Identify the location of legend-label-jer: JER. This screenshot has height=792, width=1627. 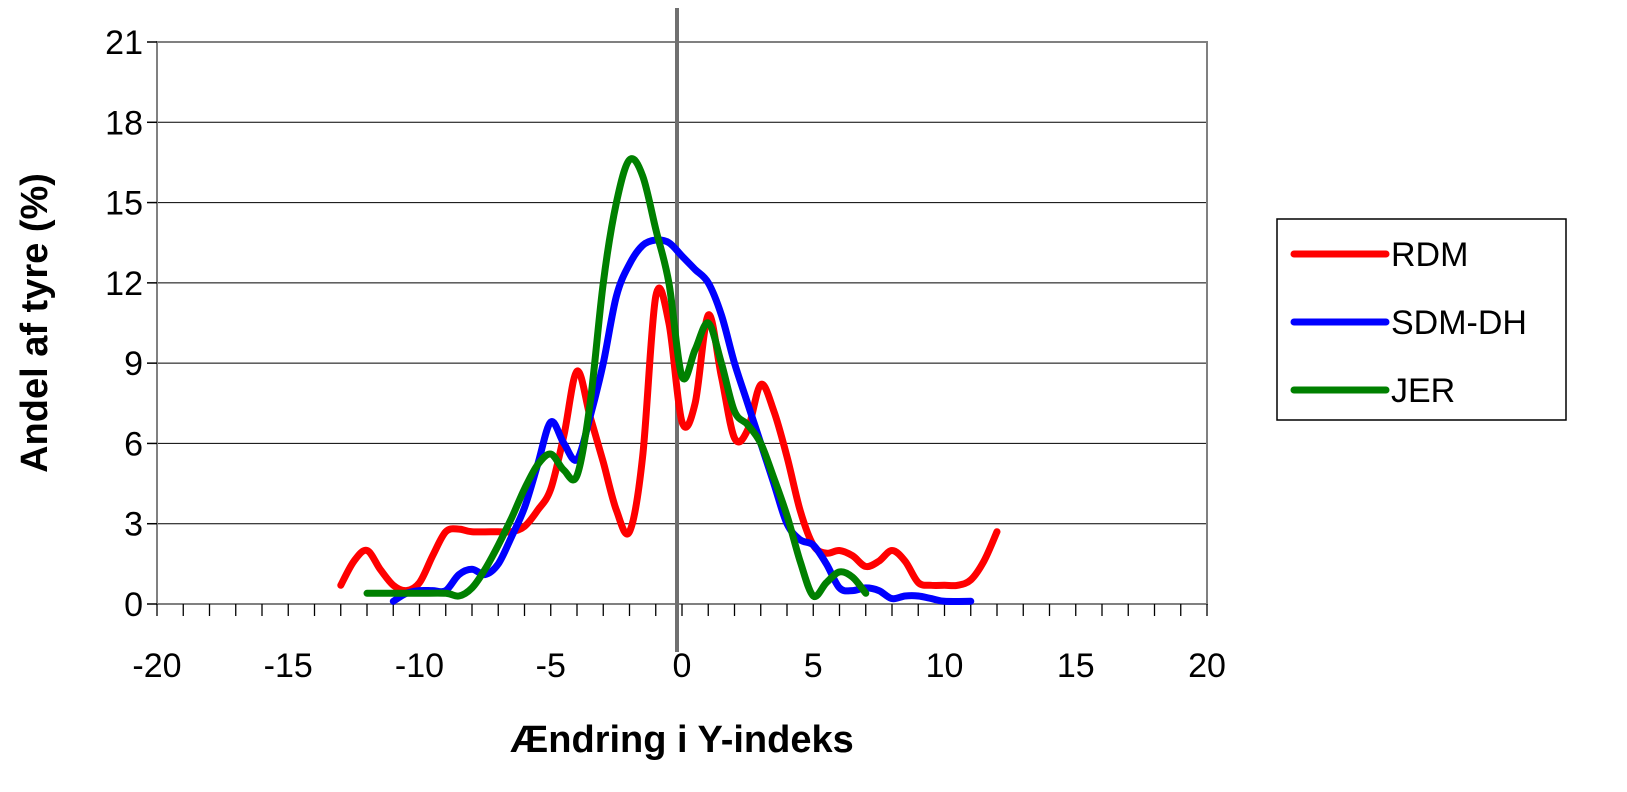
(1423, 391).